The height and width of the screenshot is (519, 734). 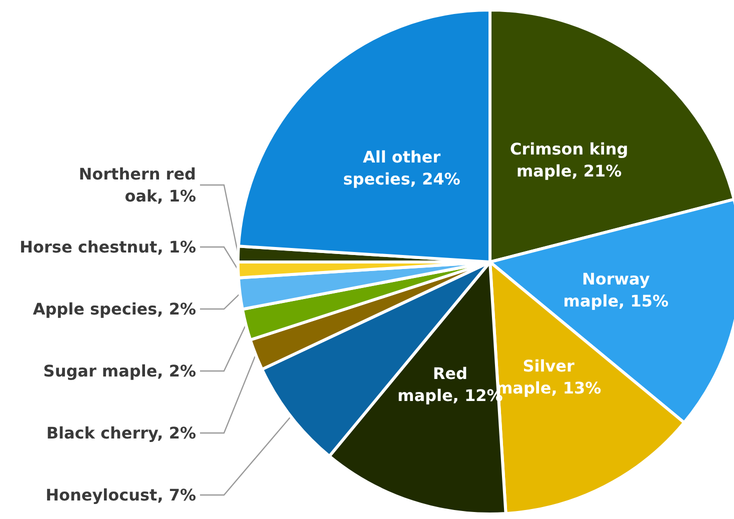 I want to click on slice-label: Black cherry, 2%, so click(x=121, y=433).